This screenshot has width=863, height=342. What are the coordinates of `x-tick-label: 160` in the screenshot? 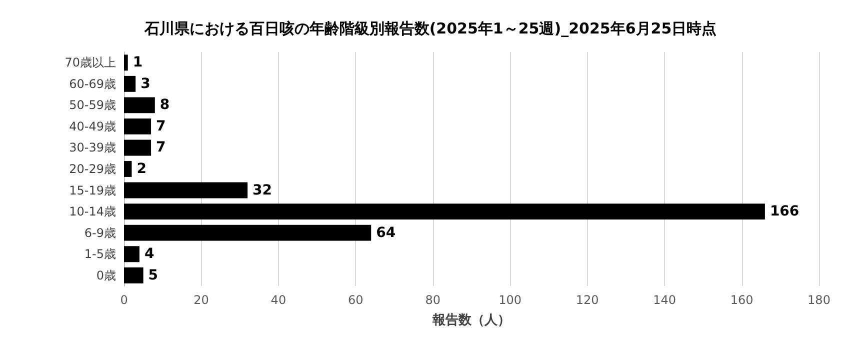 It's located at (742, 300).